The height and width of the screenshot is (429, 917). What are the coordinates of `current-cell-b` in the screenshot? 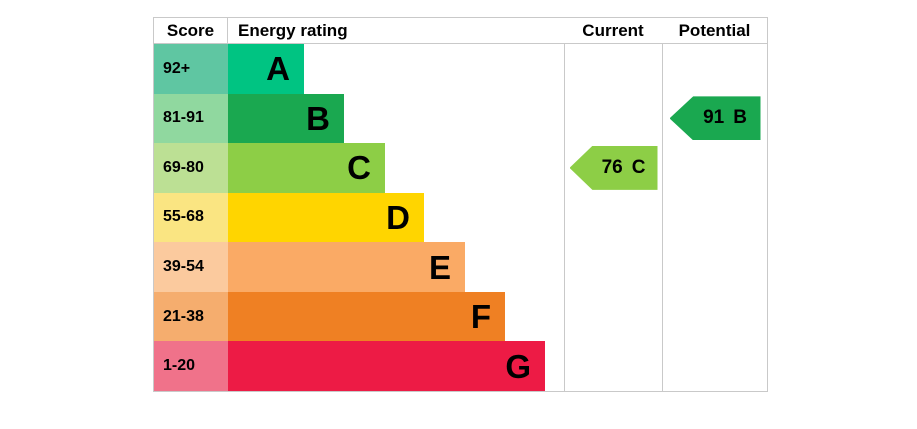 It's located at (613, 118).